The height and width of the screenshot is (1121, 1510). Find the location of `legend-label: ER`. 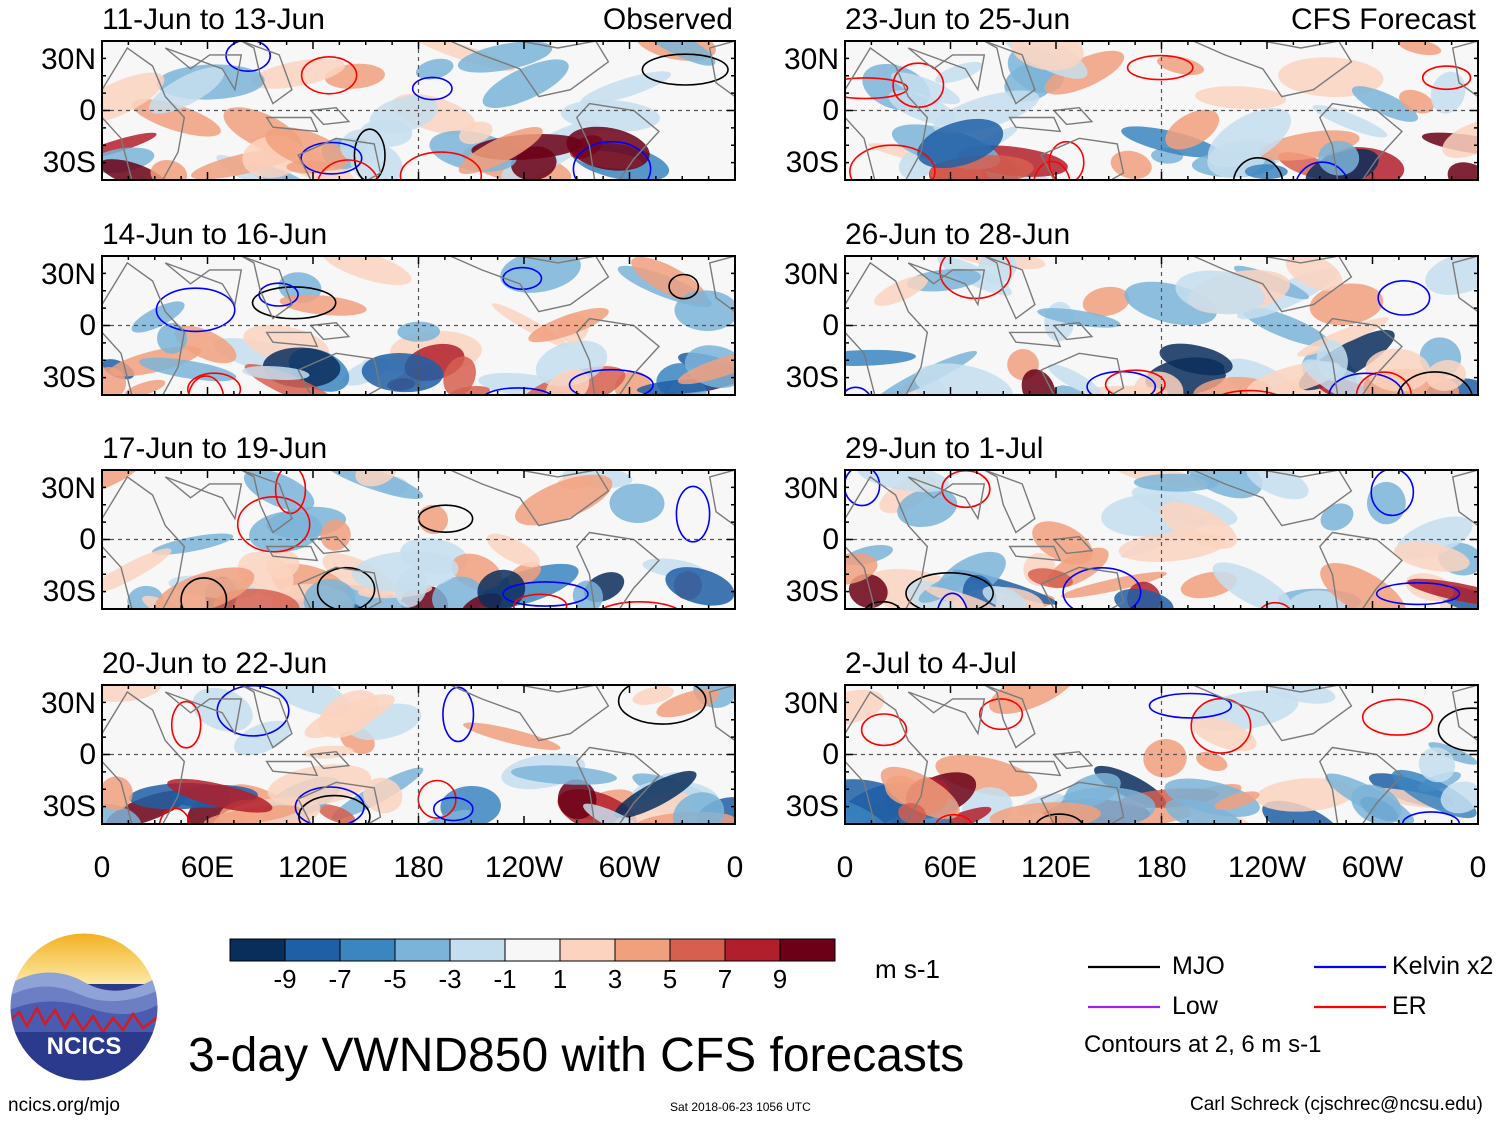

legend-label: ER is located at coordinates (1409, 1006).